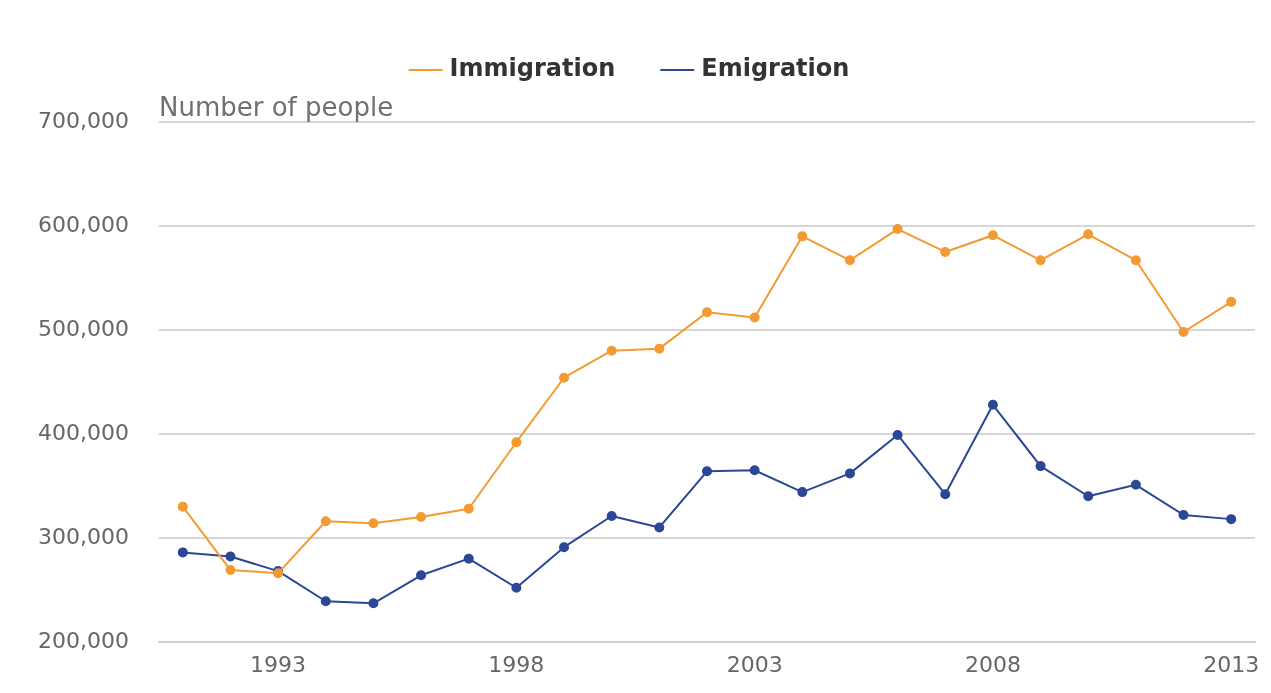 The width and height of the screenshot is (1271, 693). Describe the element at coordinates (1231, 664) in the screenshot. I see `x-tick-label: 2013` at that location.